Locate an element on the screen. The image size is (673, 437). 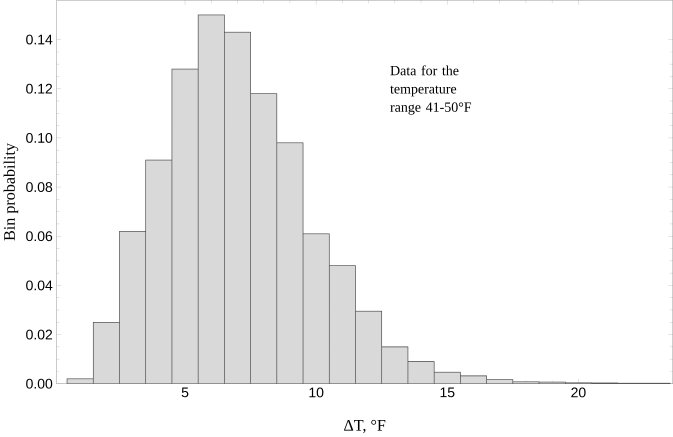
x-tick-label: 20 is located at coordinates (578, 393).